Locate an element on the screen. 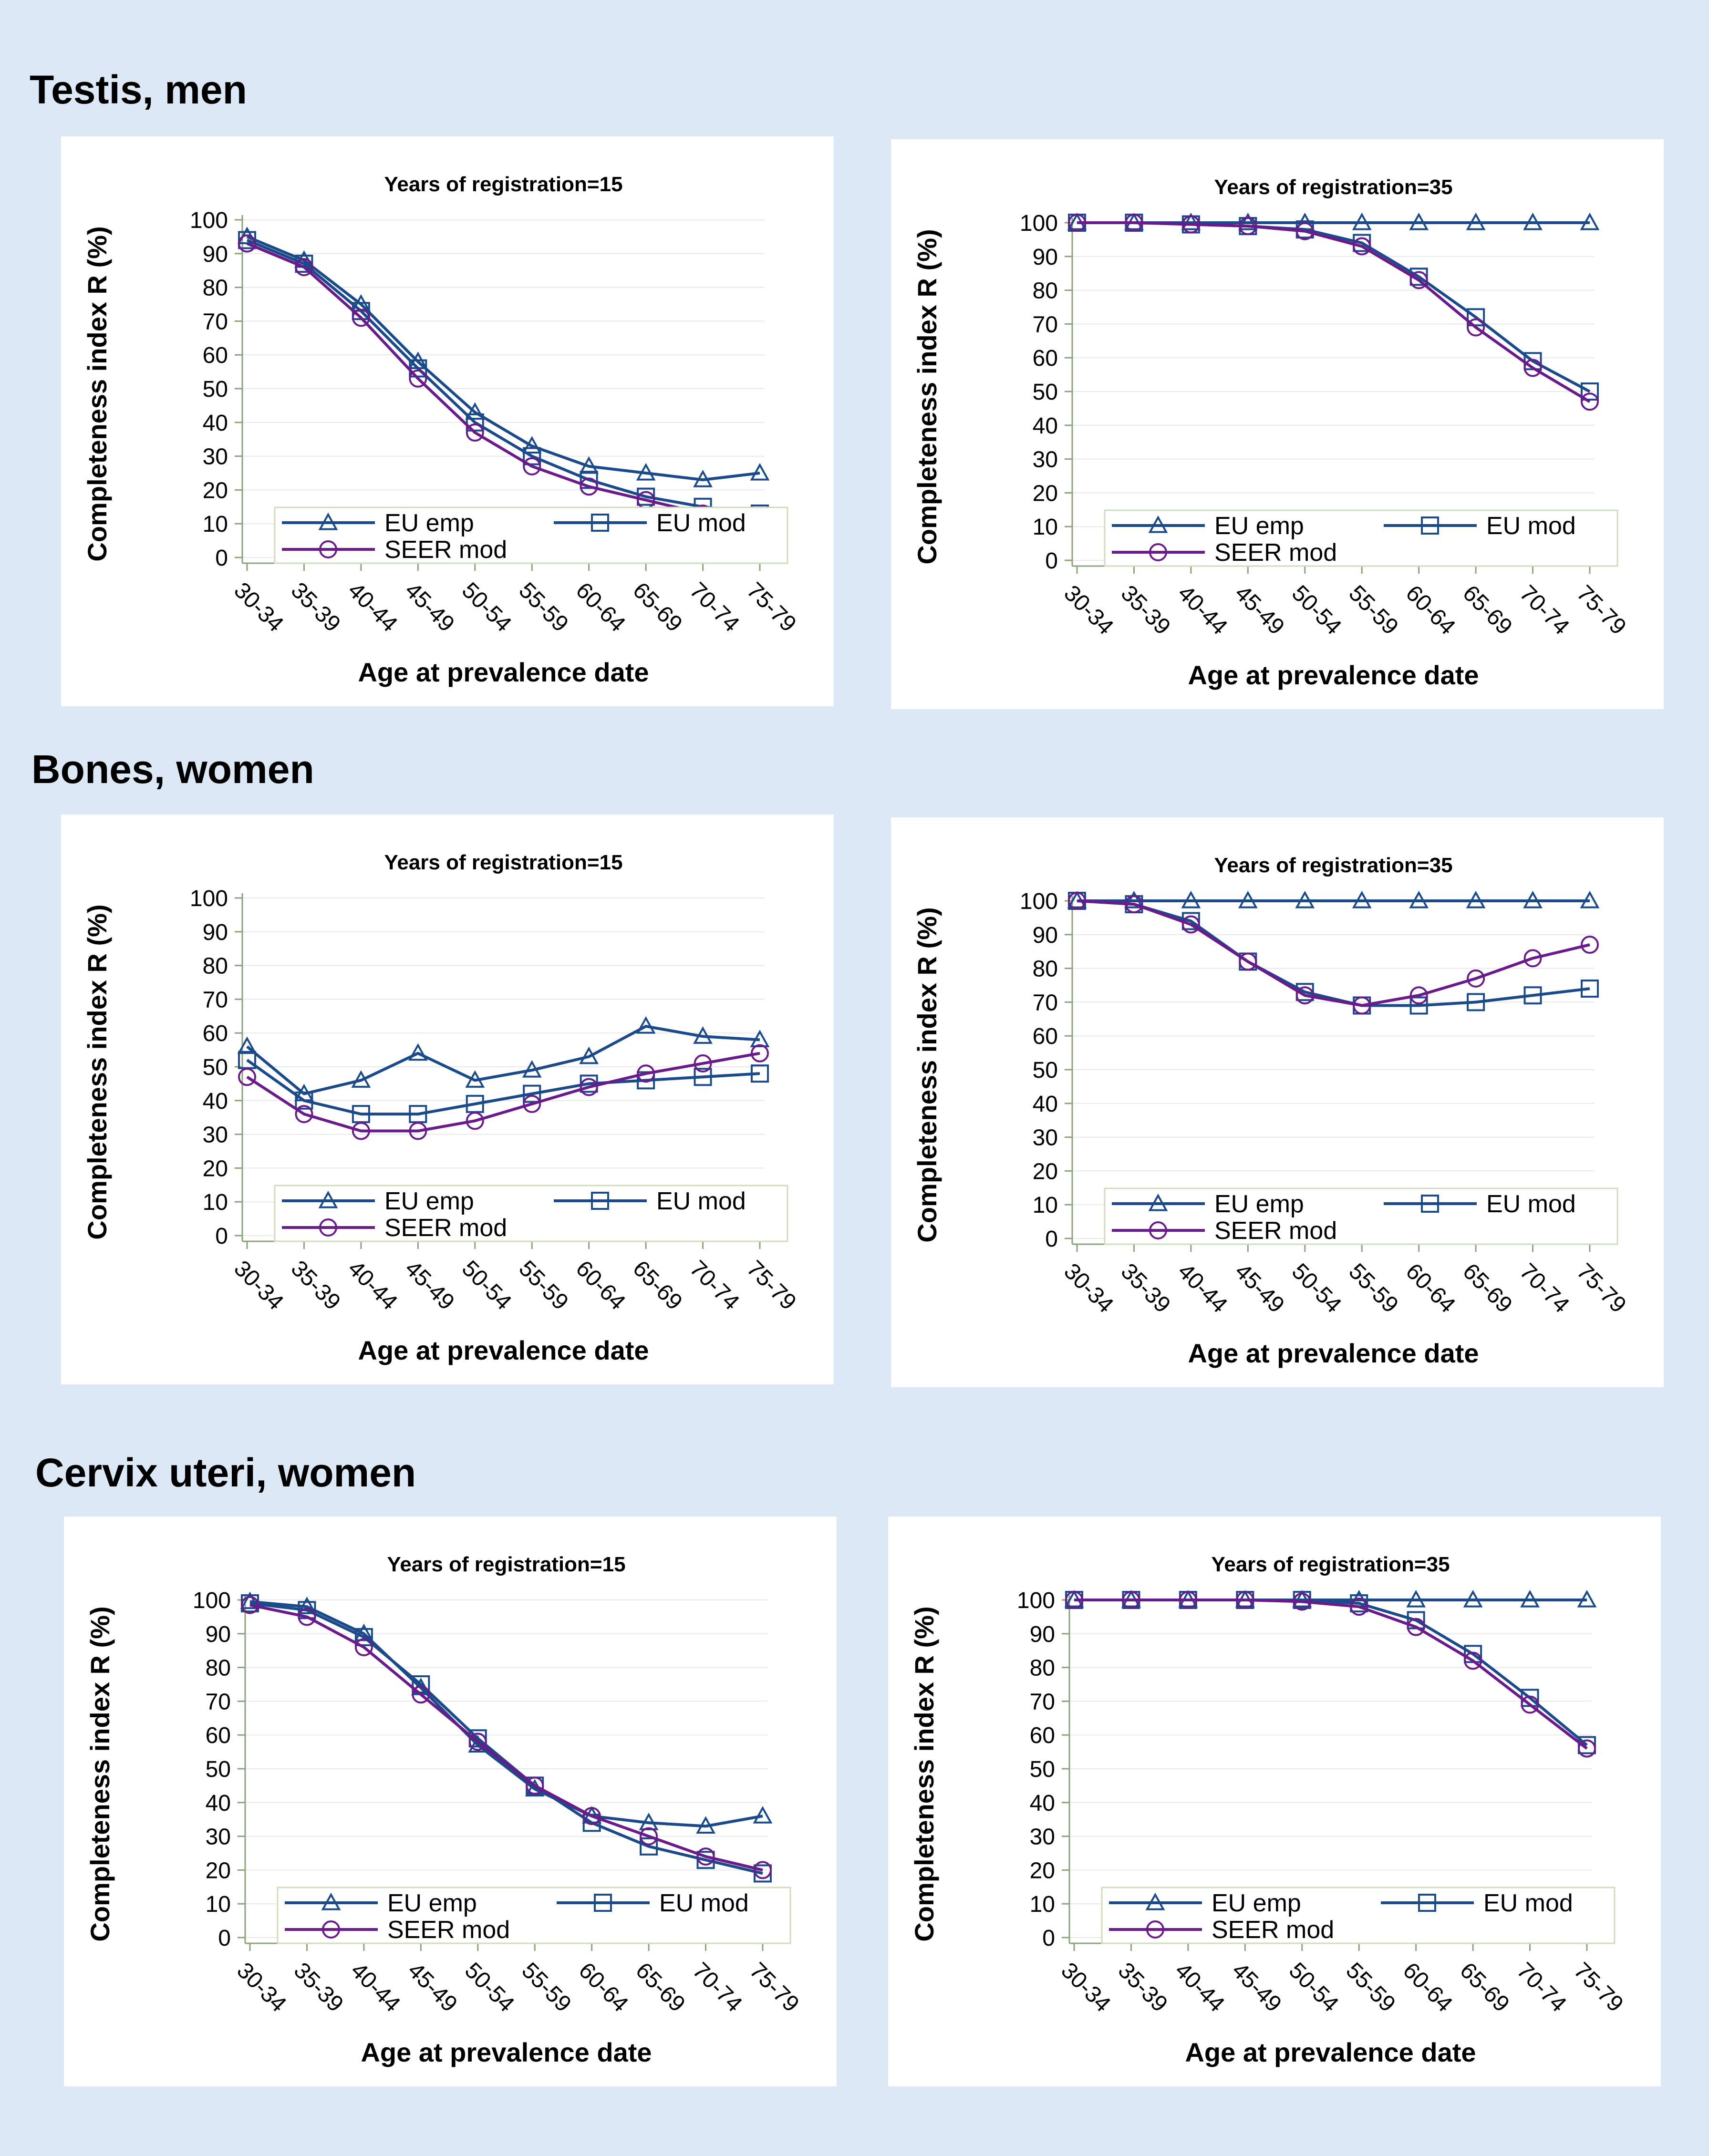 The height and width of the screenshot is (2156, 1709). section-title-bones: Bones, women is located at coordinates (172, 769).